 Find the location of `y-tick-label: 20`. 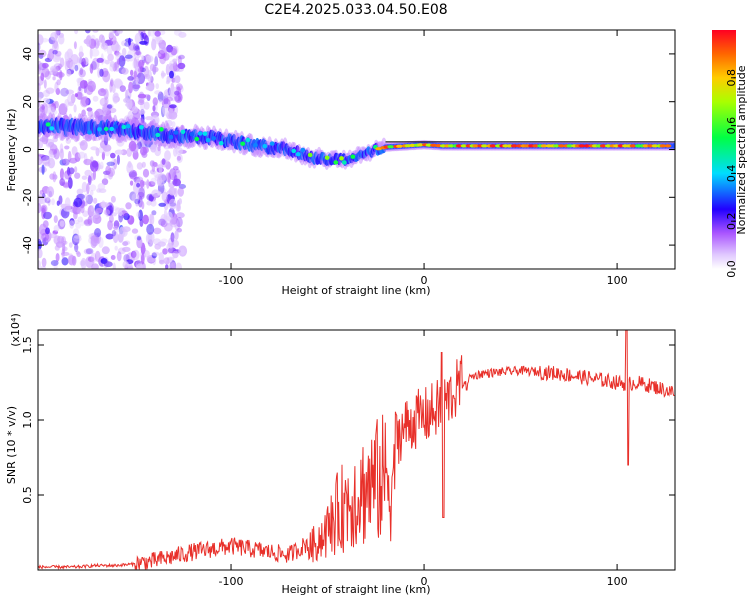

y-tick-label: 20 is located at coordinates (27, 102).